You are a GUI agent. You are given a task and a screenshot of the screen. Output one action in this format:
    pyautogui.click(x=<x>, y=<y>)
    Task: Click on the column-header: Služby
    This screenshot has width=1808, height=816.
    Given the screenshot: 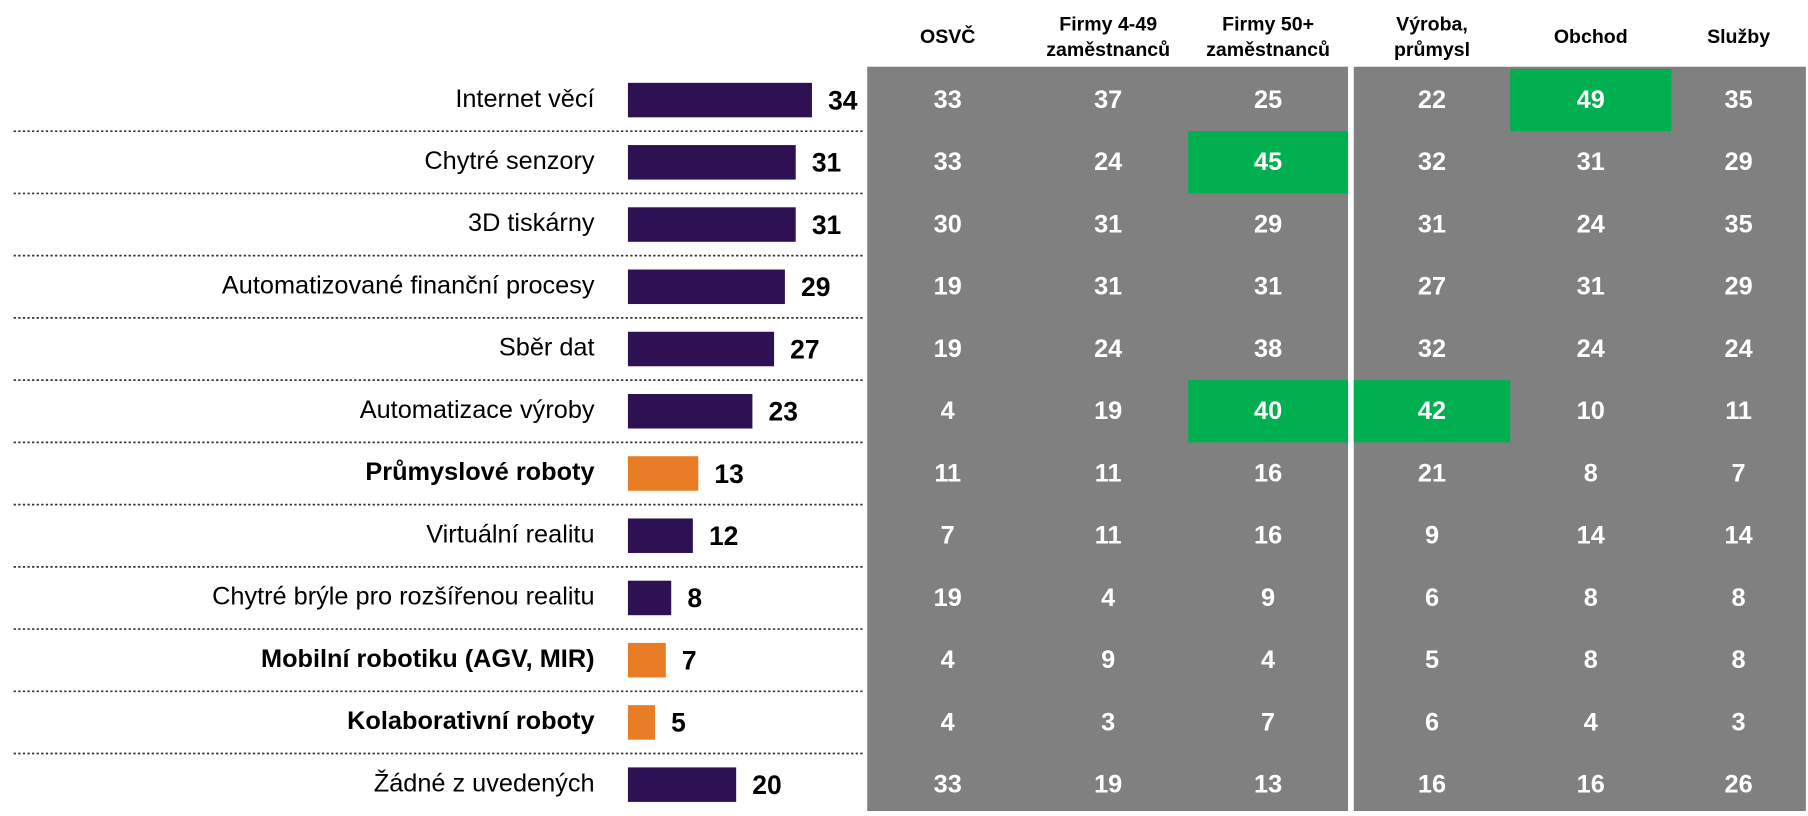 What is the action you would take?
    pyautogui.click(x=1738, y=37)
    